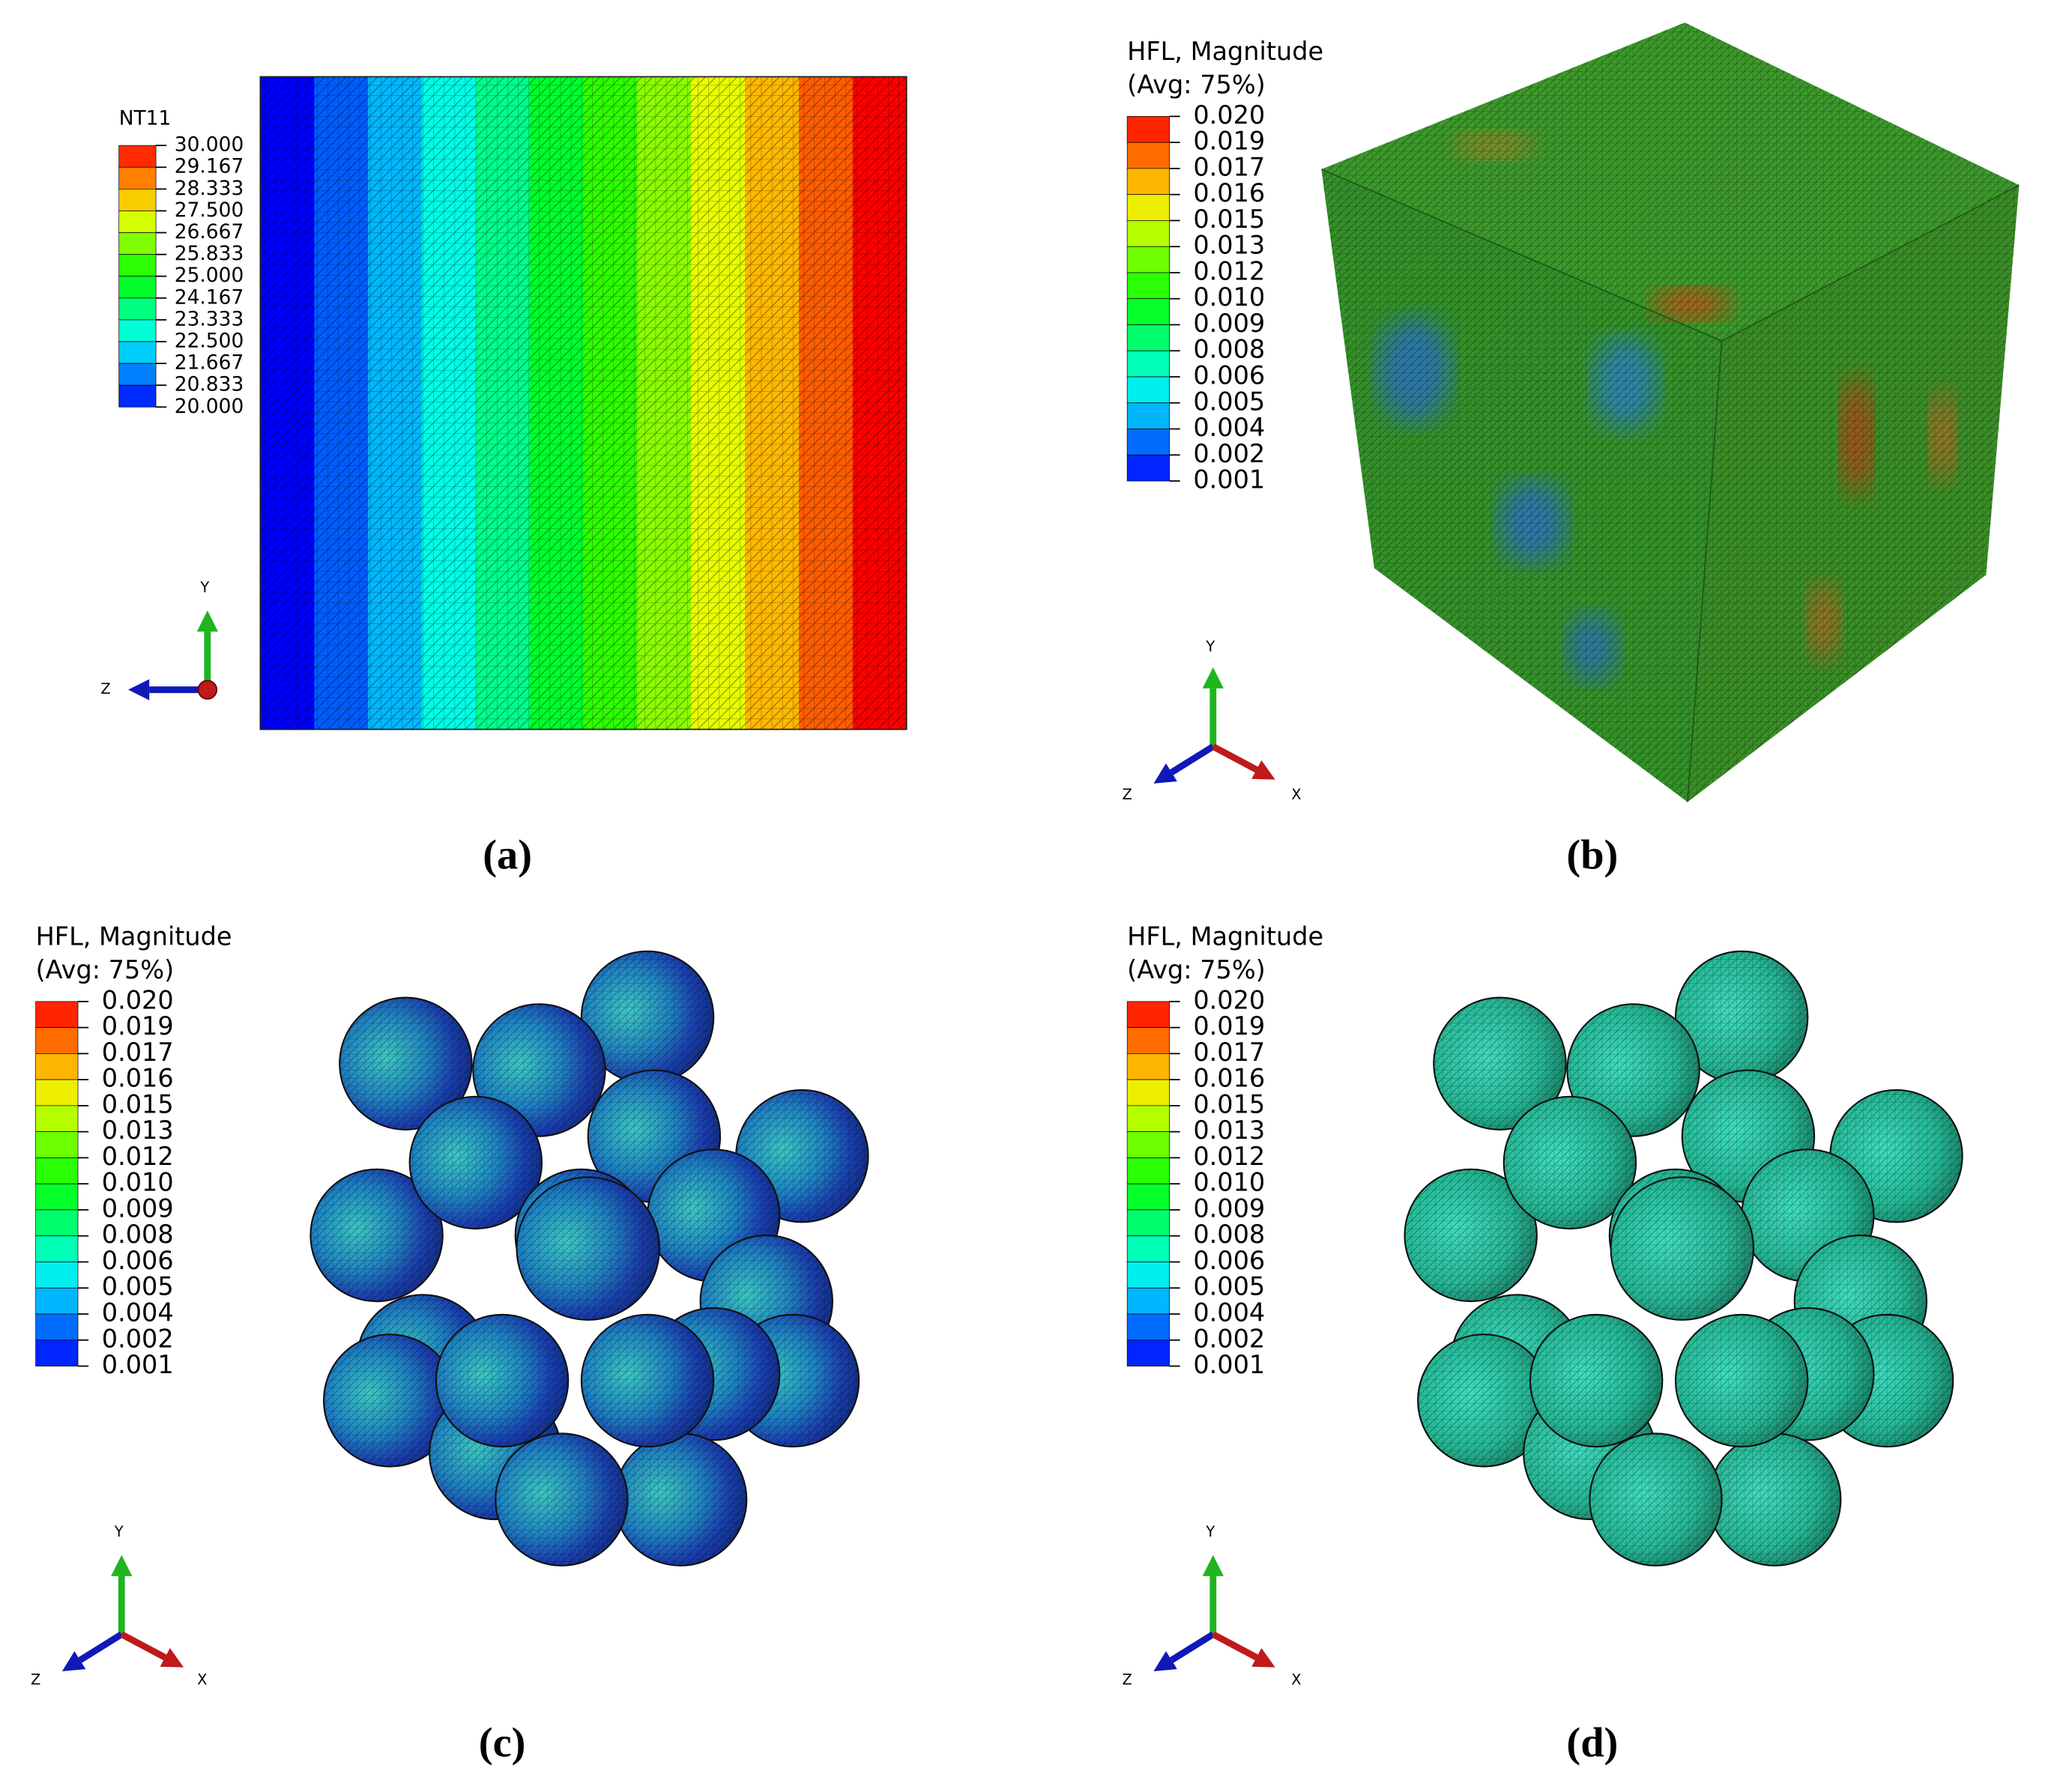 This screenshot has height=1789, width=2072. I want to click on legend-label: 20.833, so click(209, 384).